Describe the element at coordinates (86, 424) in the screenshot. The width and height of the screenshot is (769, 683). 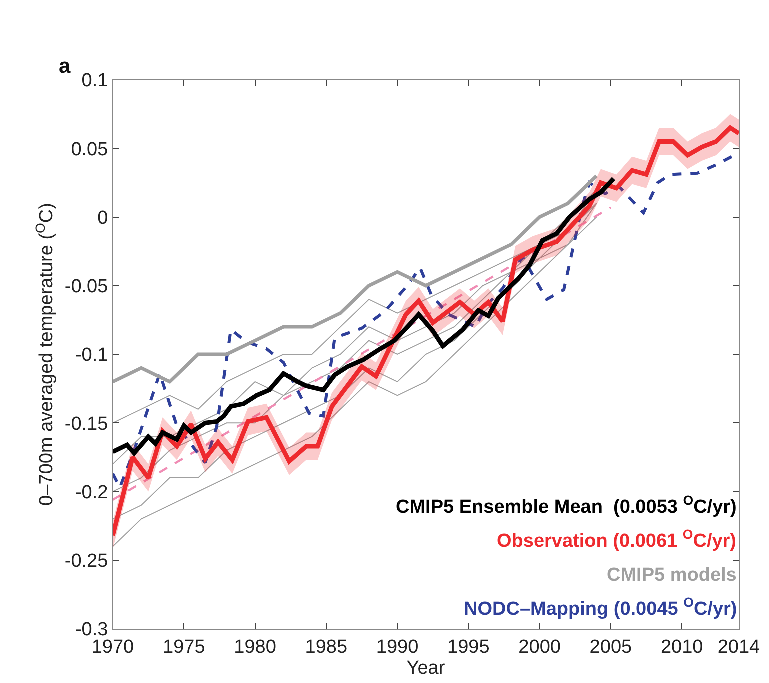
I see `y-tick-label: -0.15` at that location.